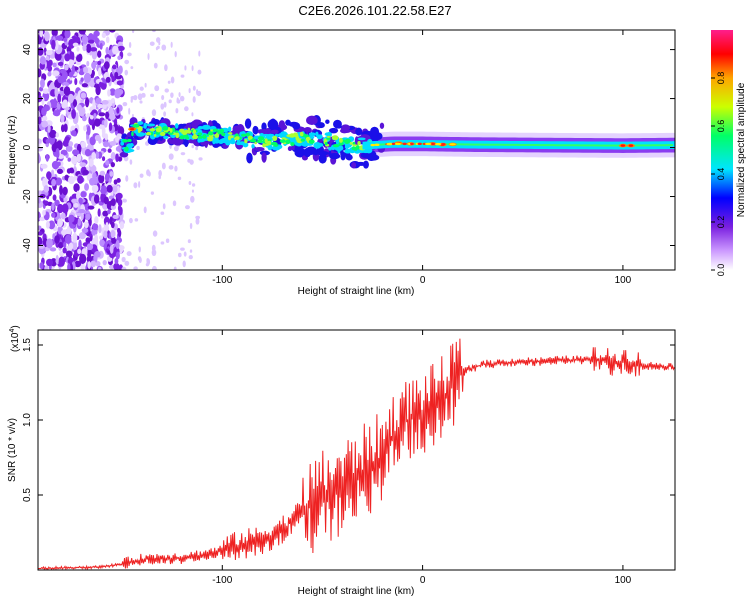 The height and width of the screenshot is (600, 750). I want to click on spectrogram-y-tick-label: -40, so click(27, 245).